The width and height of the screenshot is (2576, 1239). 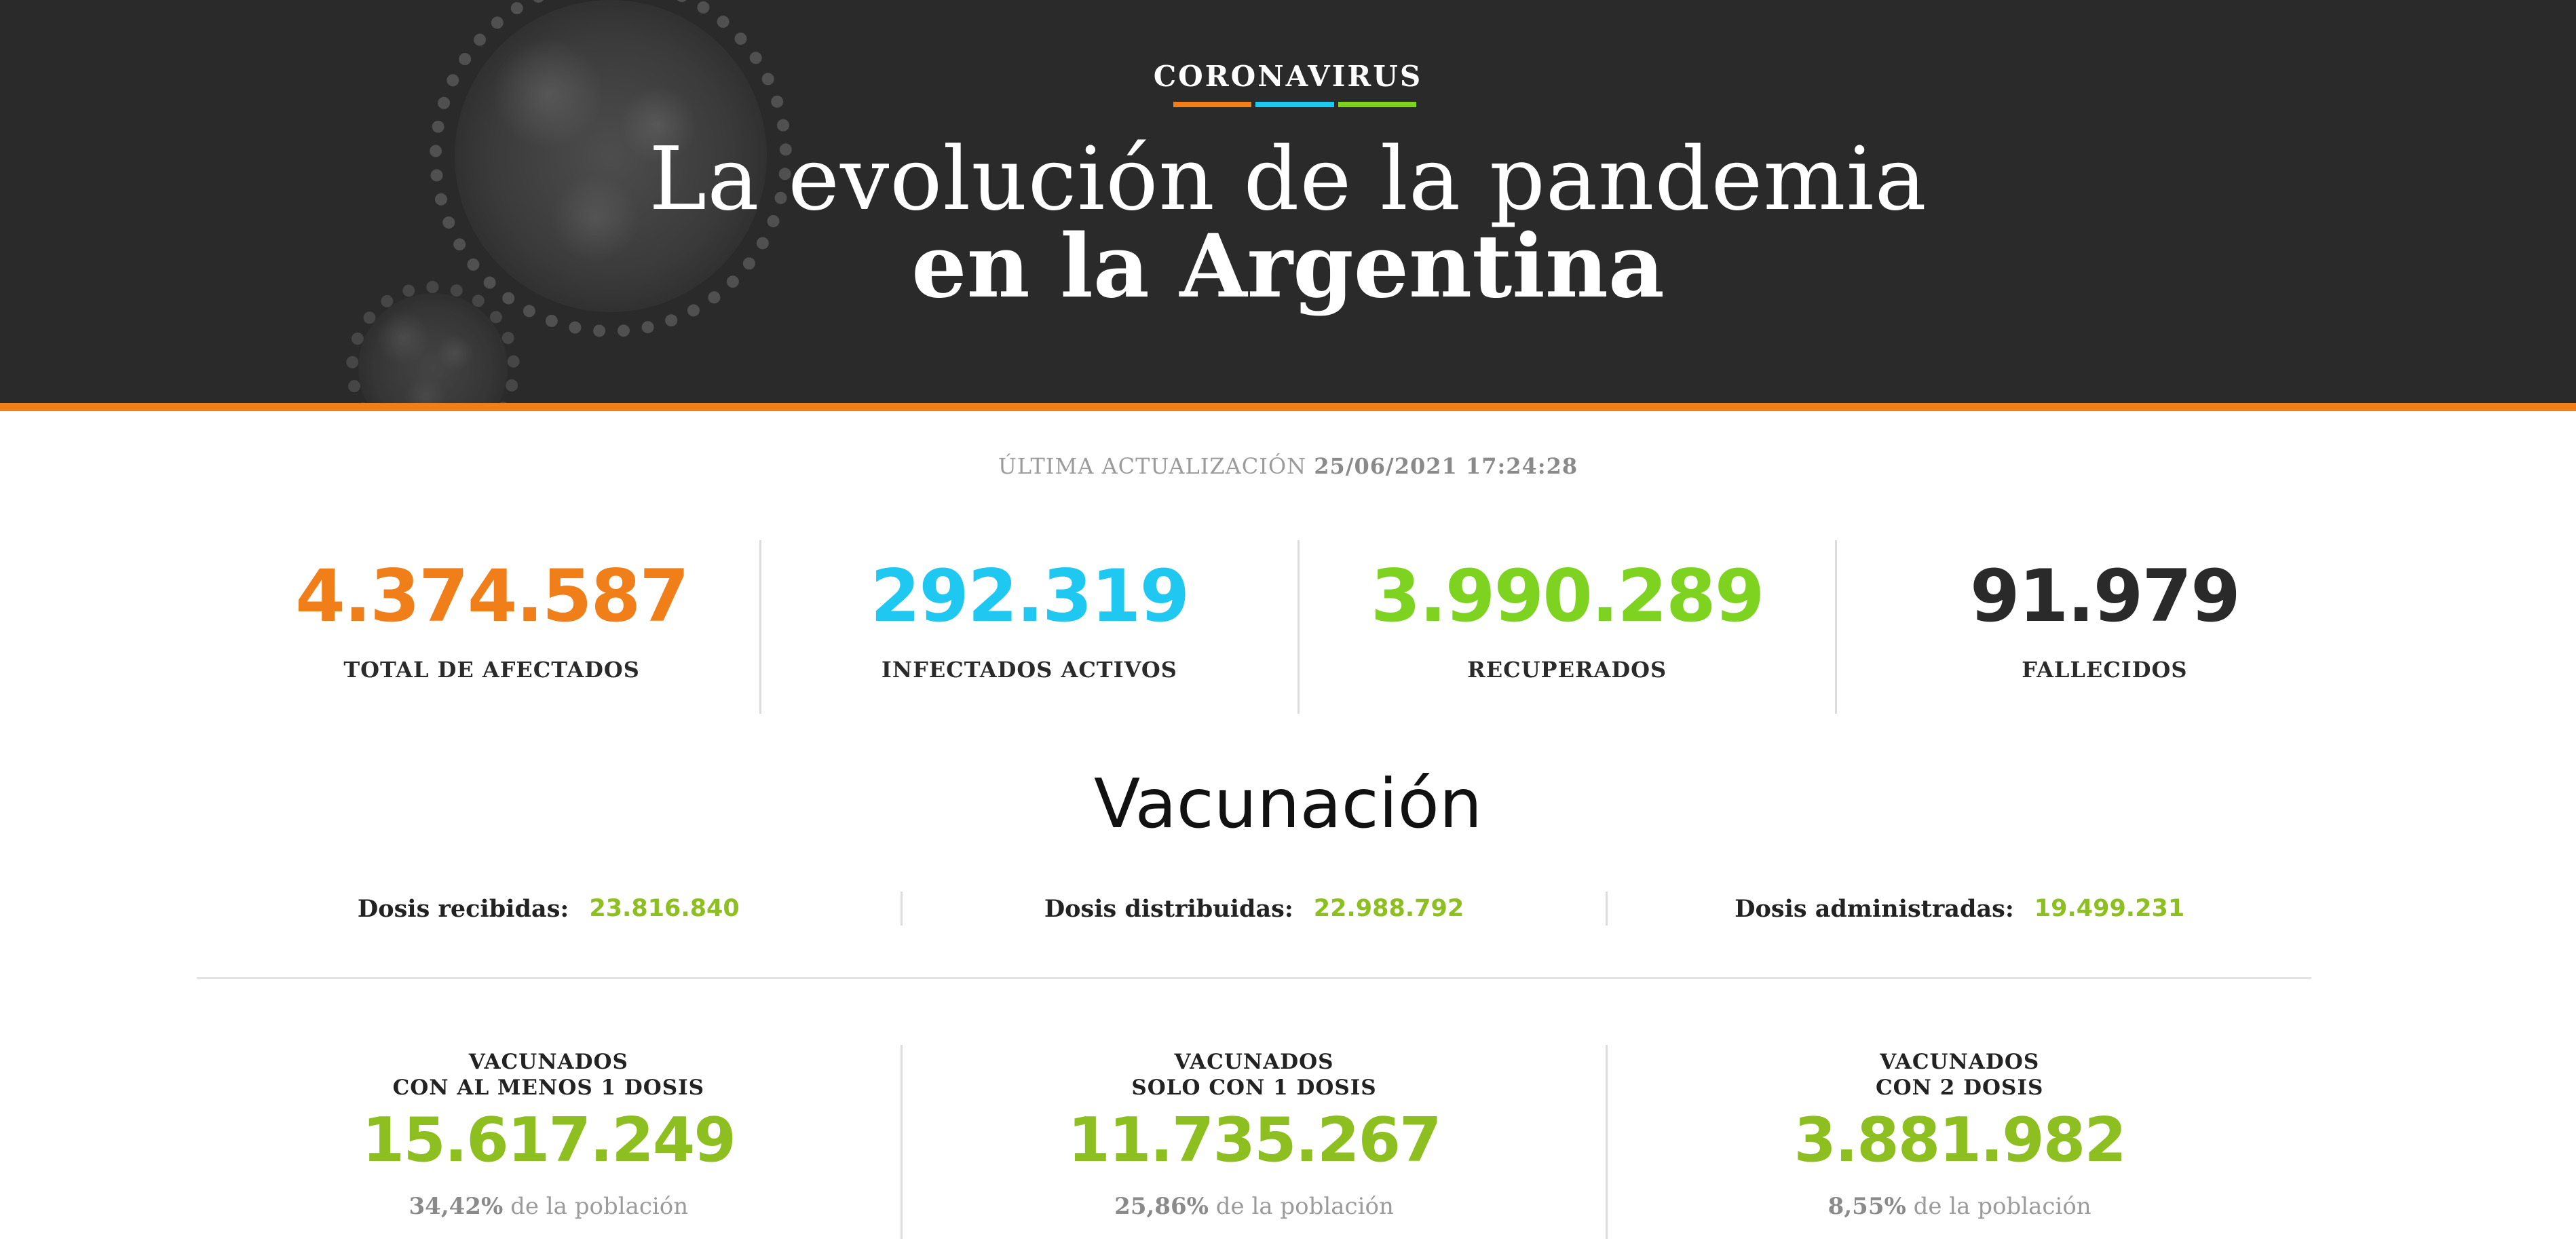 What do you see at coordinates (2105, 596) in the screenshot?
I see `stat-value: 91.979` at bounding box center [2105, 596].